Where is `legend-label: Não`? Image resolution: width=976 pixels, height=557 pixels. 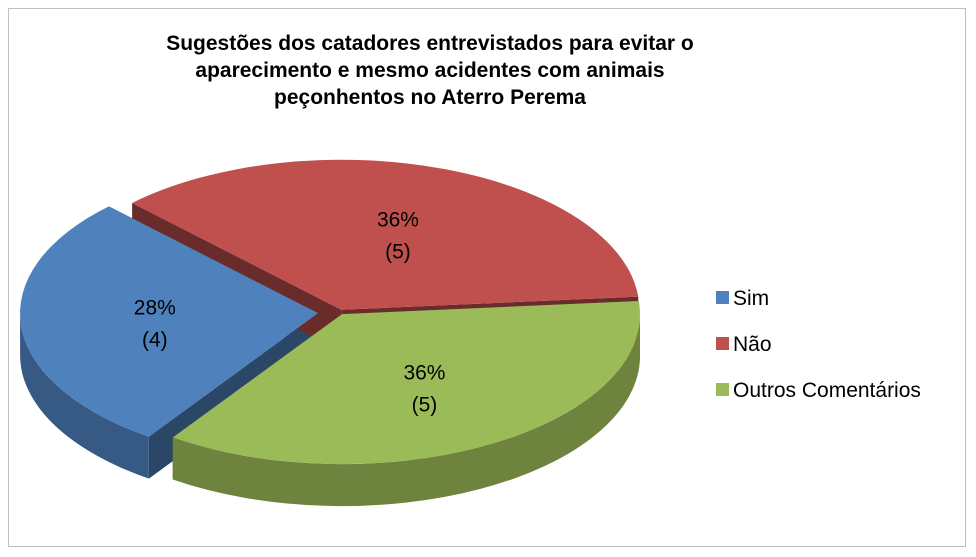
legend-label: Não is located at coordinates (752, 344).